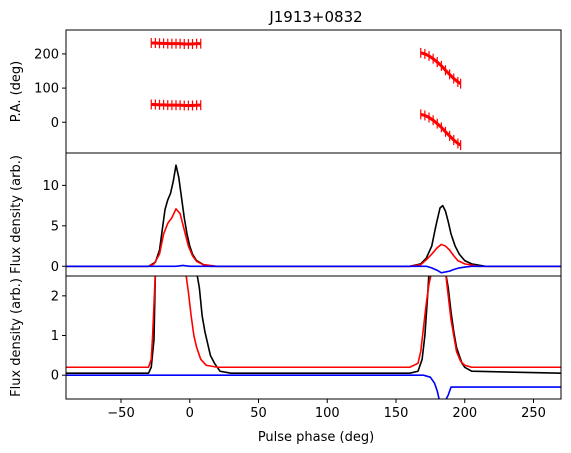 The image size is (571, 453). I want to click on y-tick-label: 5, so click(55, 226).